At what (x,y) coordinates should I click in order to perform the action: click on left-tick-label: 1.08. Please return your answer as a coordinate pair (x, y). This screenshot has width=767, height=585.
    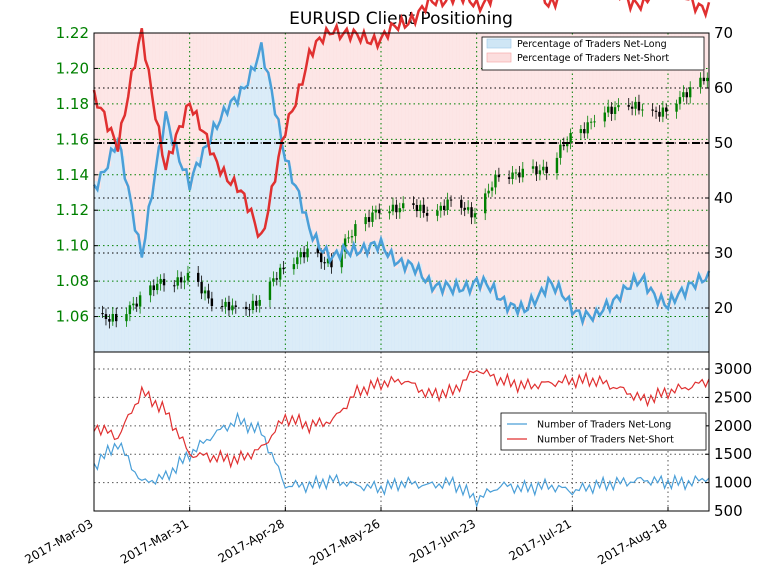
    Looking at the image, I should click on (72, 281).